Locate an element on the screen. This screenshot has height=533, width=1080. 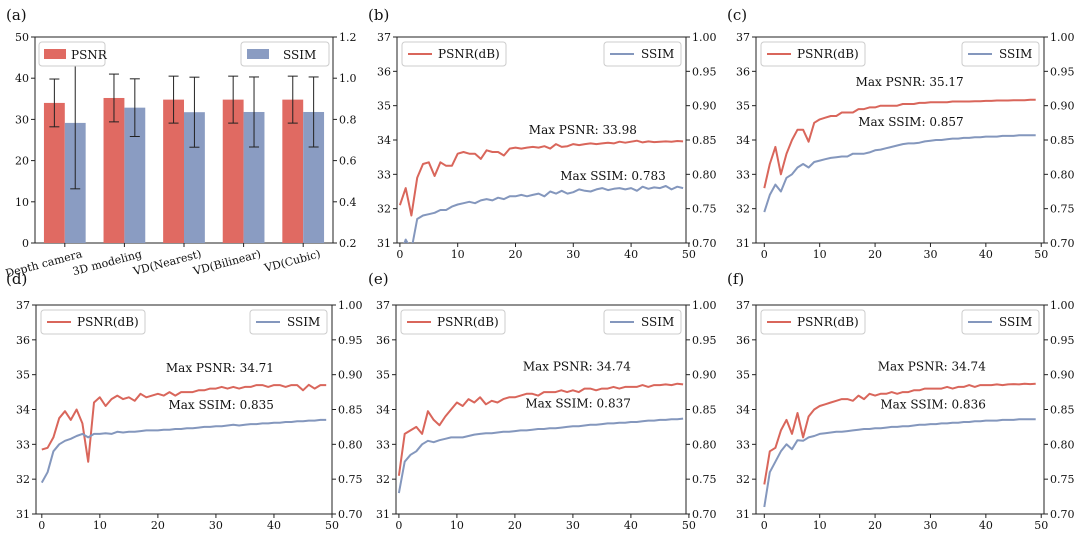
y-left-tick-label: 50 is located at coordinates (22, 37).